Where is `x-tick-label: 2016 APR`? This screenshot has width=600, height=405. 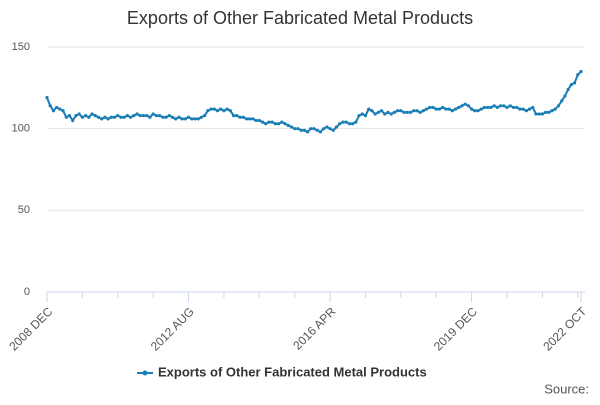 x-tick-label: 2016 APR is located at coordinates (314, 328).